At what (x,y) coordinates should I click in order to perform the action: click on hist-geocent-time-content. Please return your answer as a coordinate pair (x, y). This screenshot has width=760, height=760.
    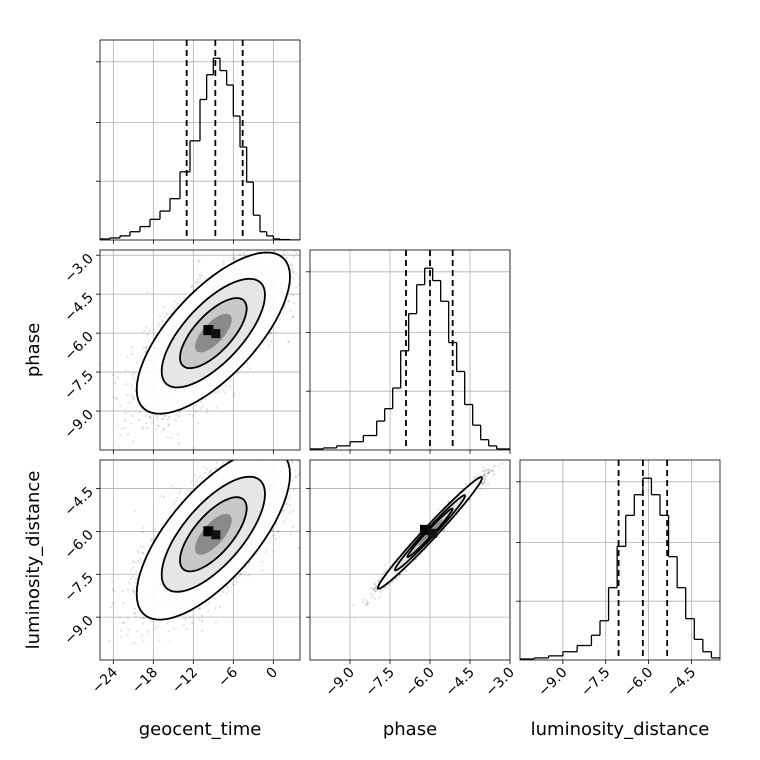
    Looking at the image, I should click on (200, 140).